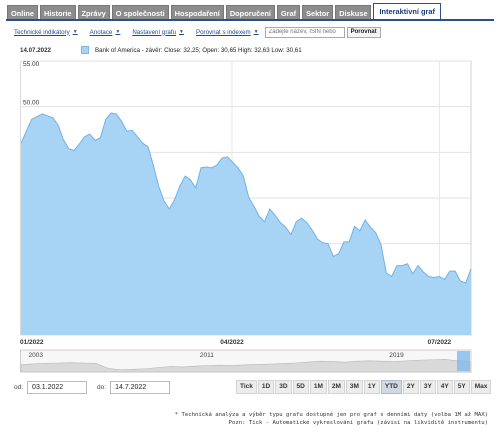  What do you see at coordinates (266, 387) in the screenshot?
I see `zoom-button-1d: 1D` at bounding box center [266, 387].